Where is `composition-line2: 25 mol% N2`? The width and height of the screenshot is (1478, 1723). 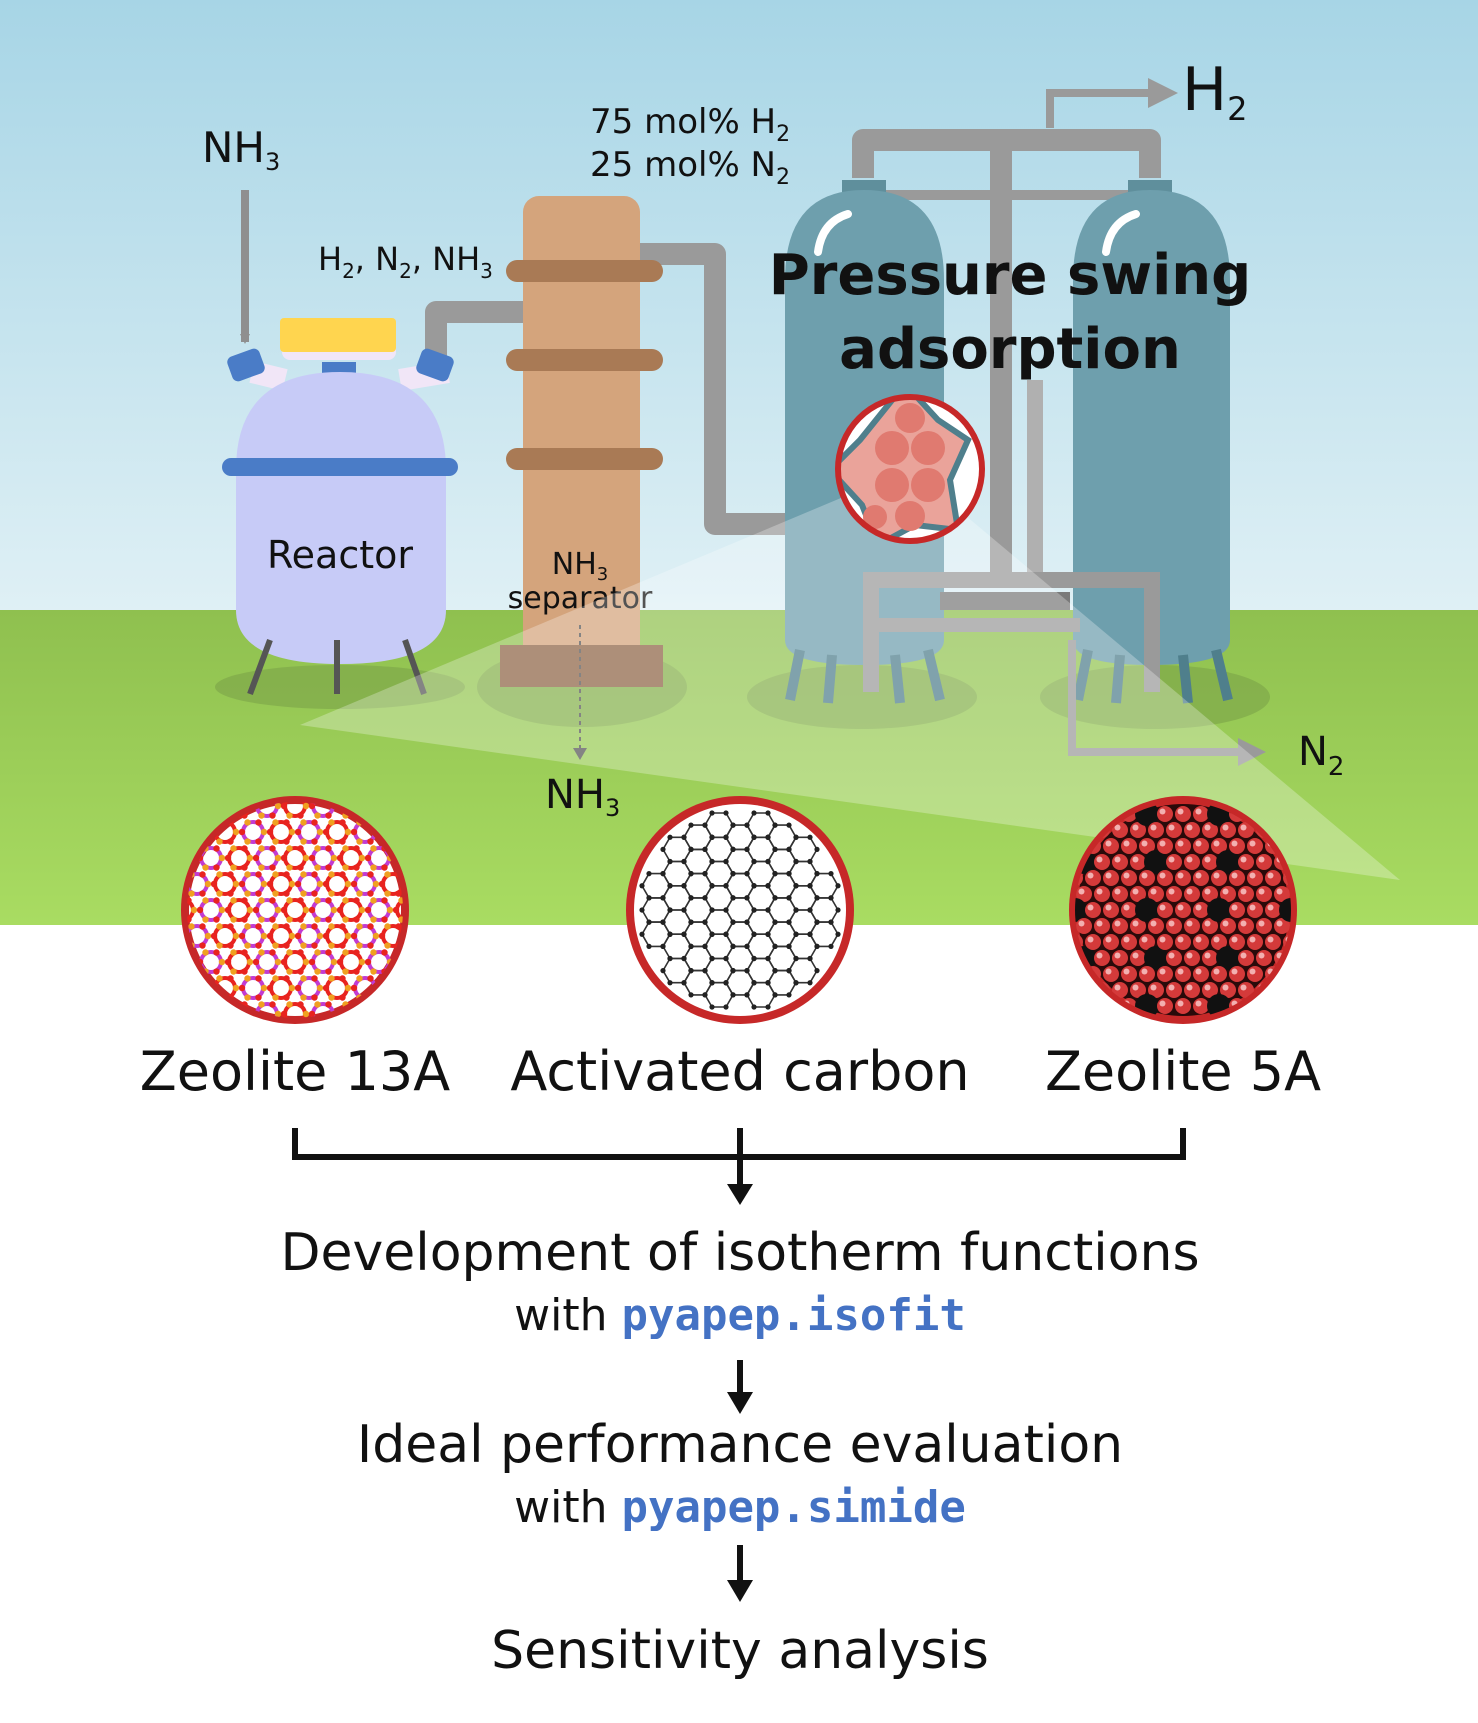
composition-line2: 25 mol% N2 is located at coordinates (690, 167).